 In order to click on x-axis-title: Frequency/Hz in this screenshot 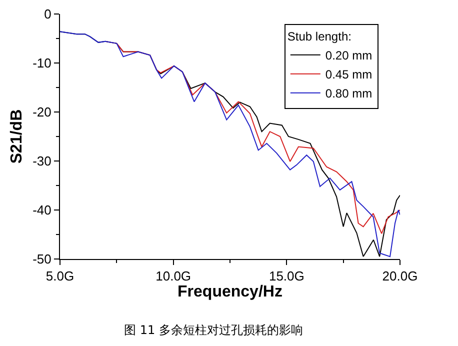, I will do `click(230, 292)`.